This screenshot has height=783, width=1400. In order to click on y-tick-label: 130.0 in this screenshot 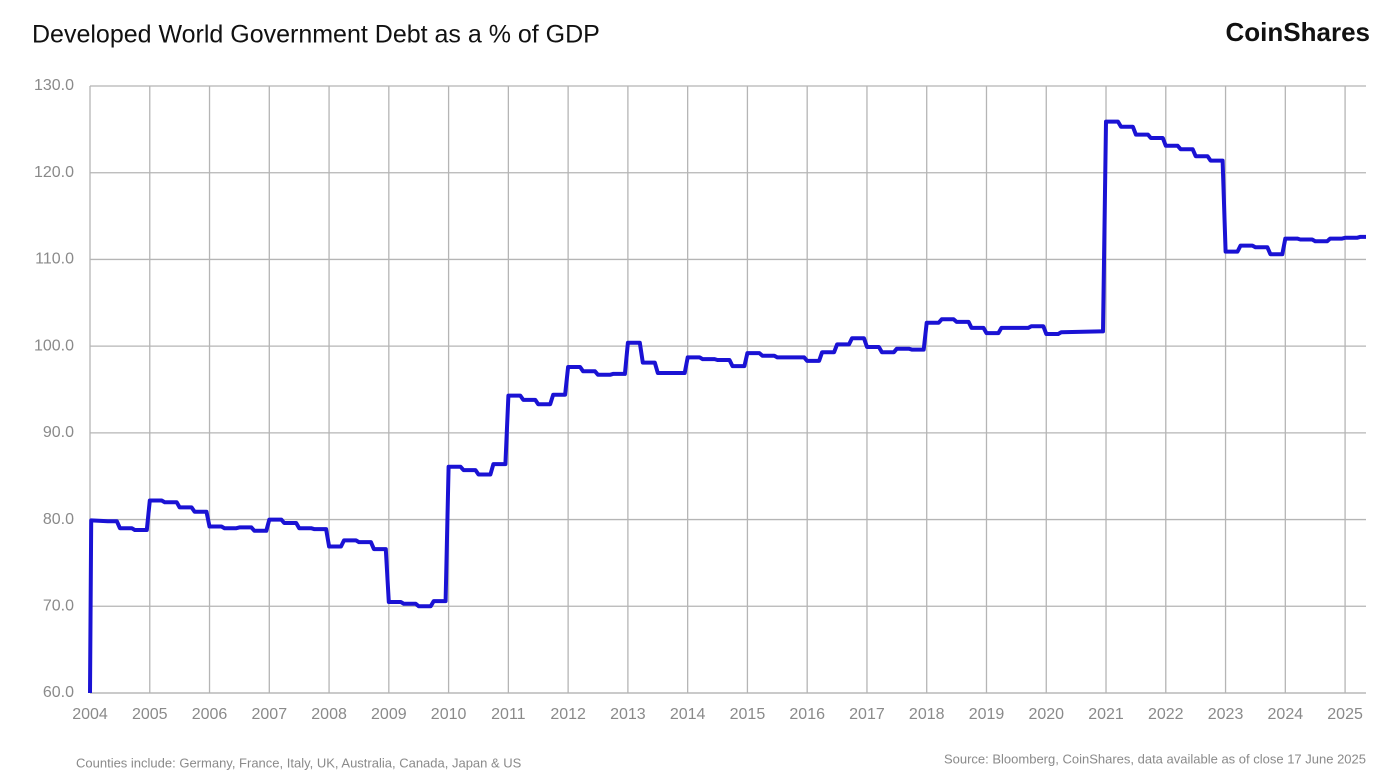, I will do `click(54, 85)`.